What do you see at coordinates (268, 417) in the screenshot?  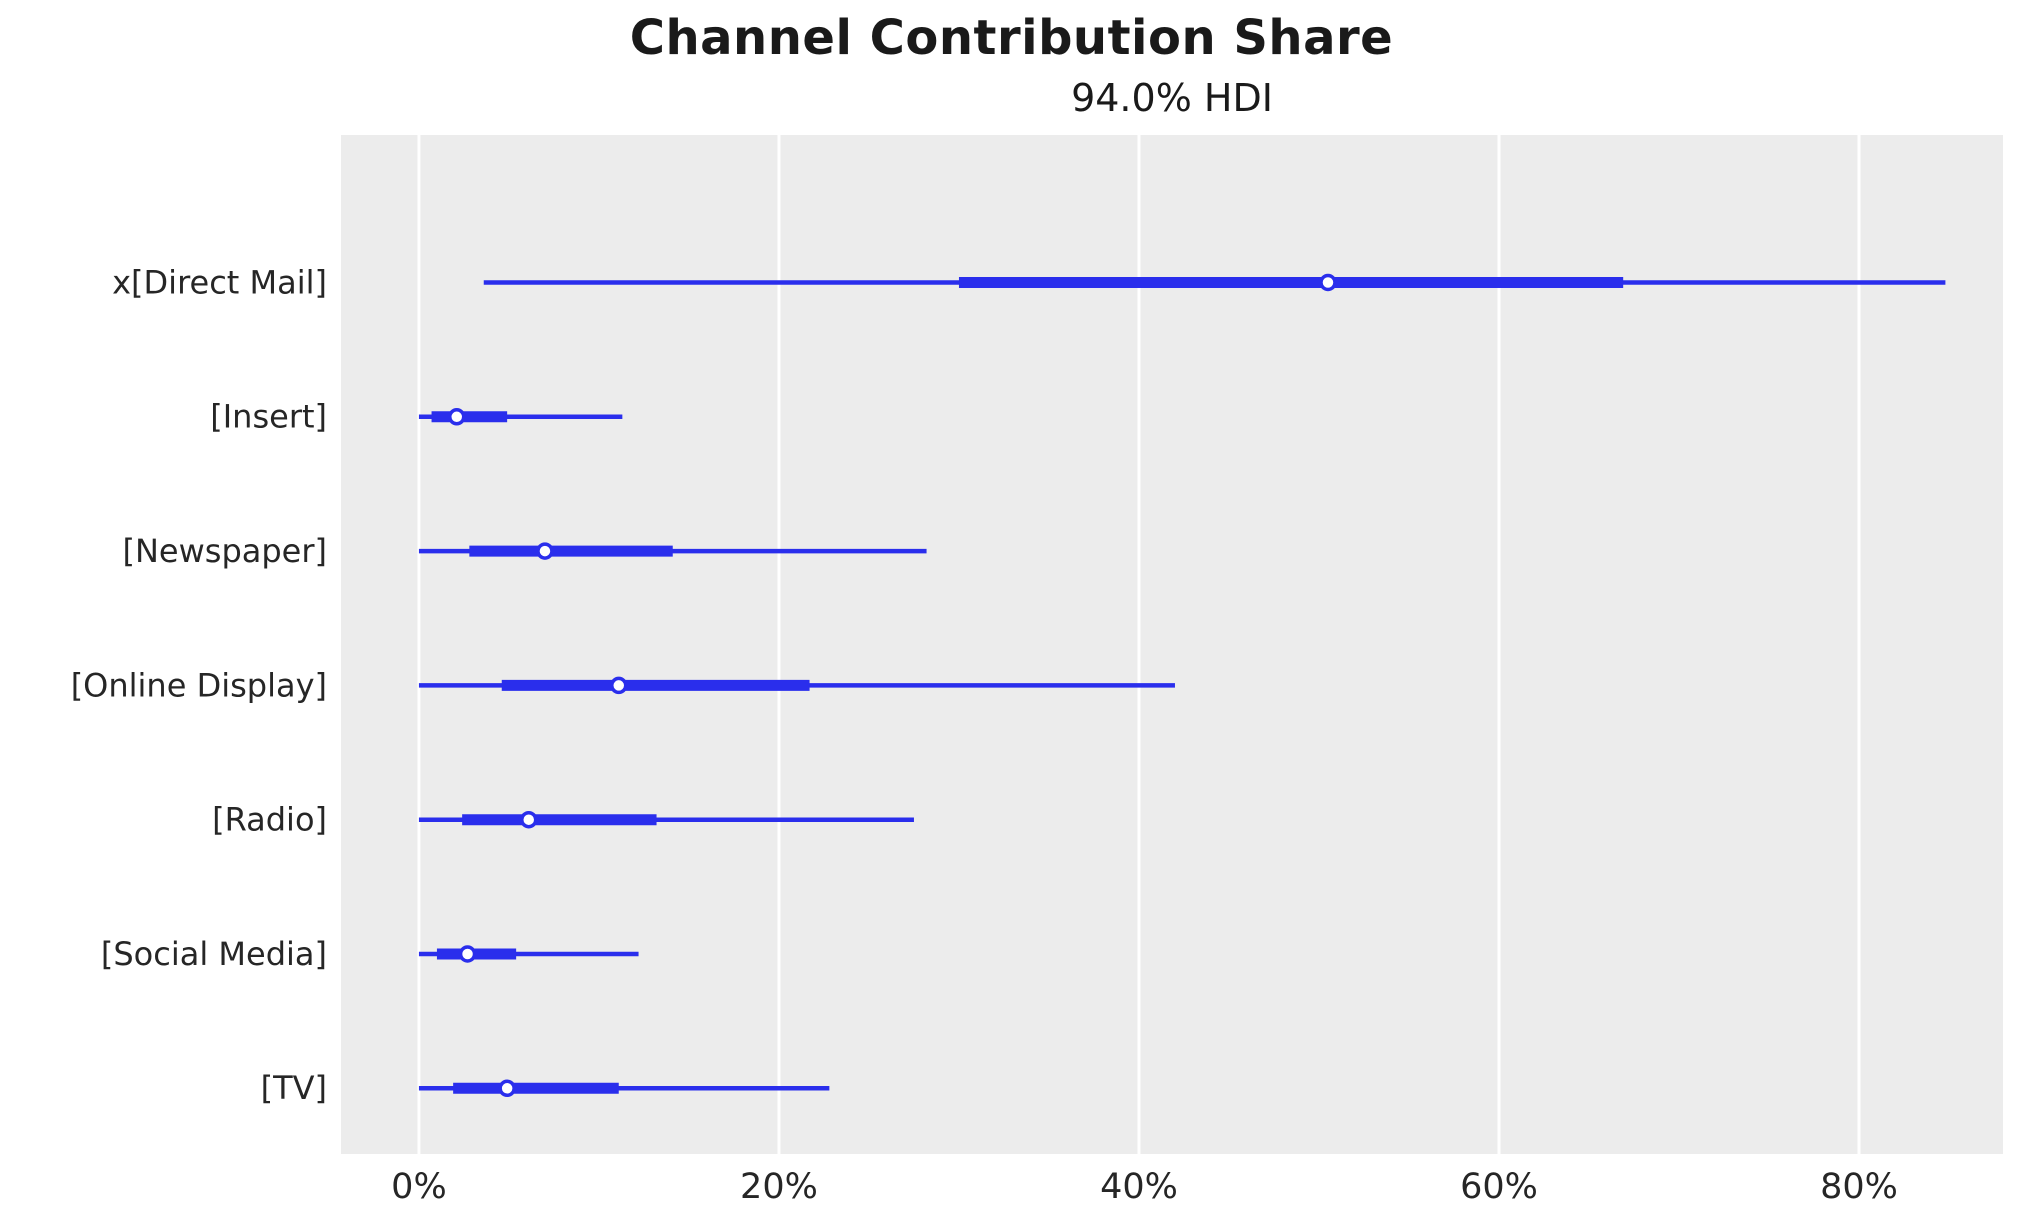 I see `y-category-label: [Insert]` at bounding box center [268, 417].